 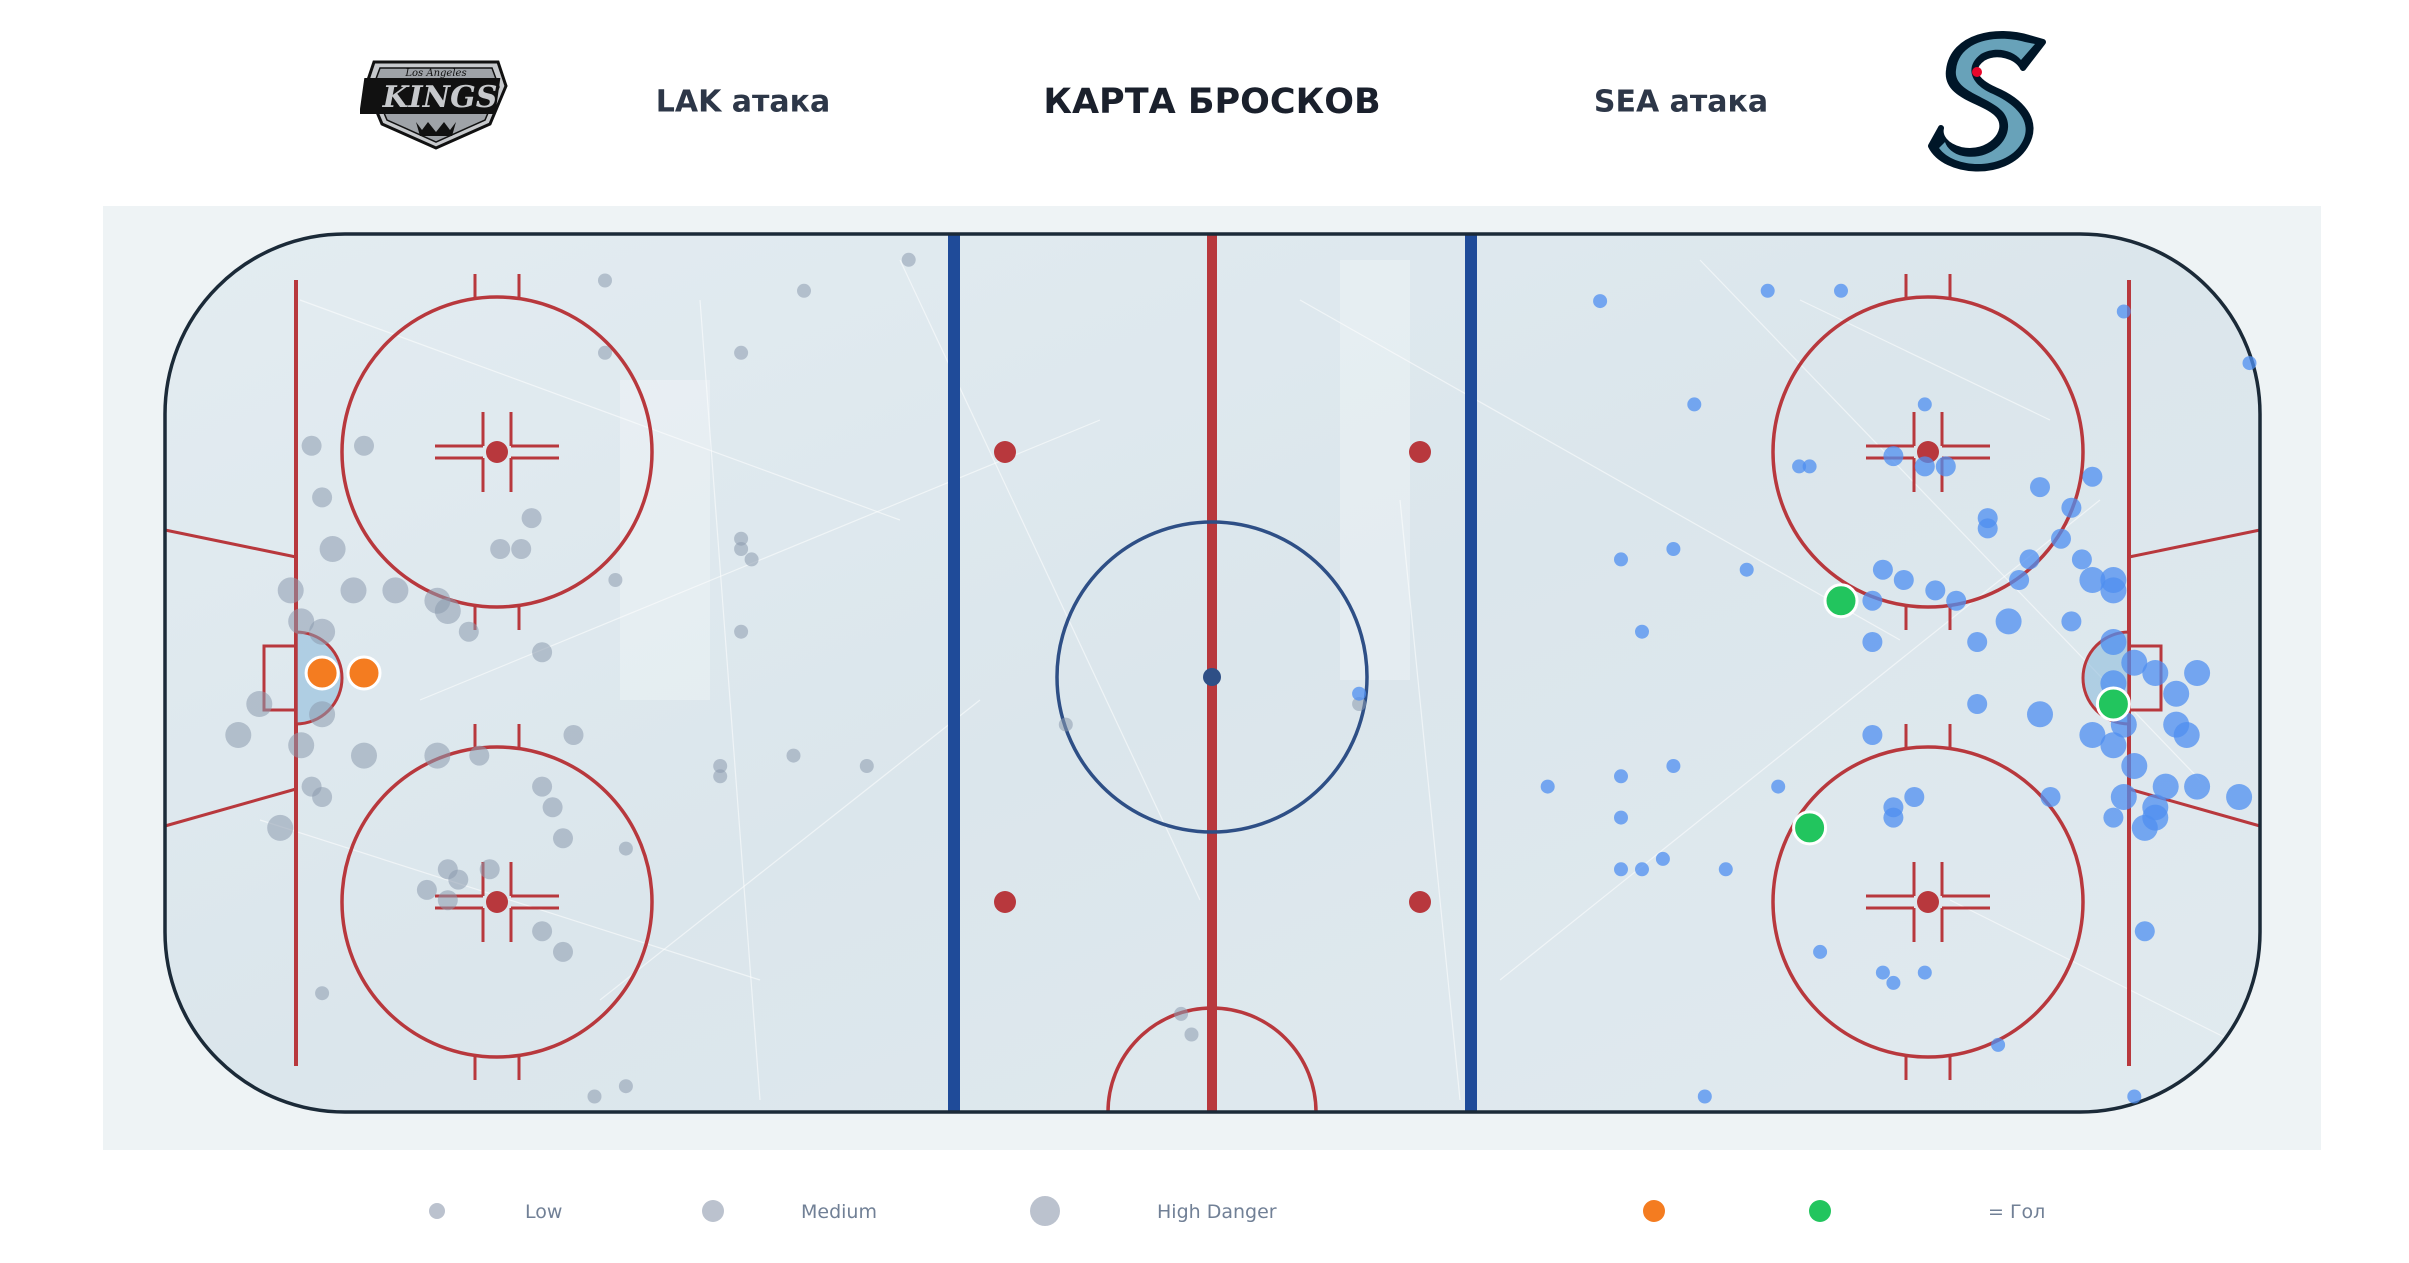 What do you see at coordinates (2113, 704) in the screenshot?
I see `sea-goal-point` at bounding box center [2113, 704].